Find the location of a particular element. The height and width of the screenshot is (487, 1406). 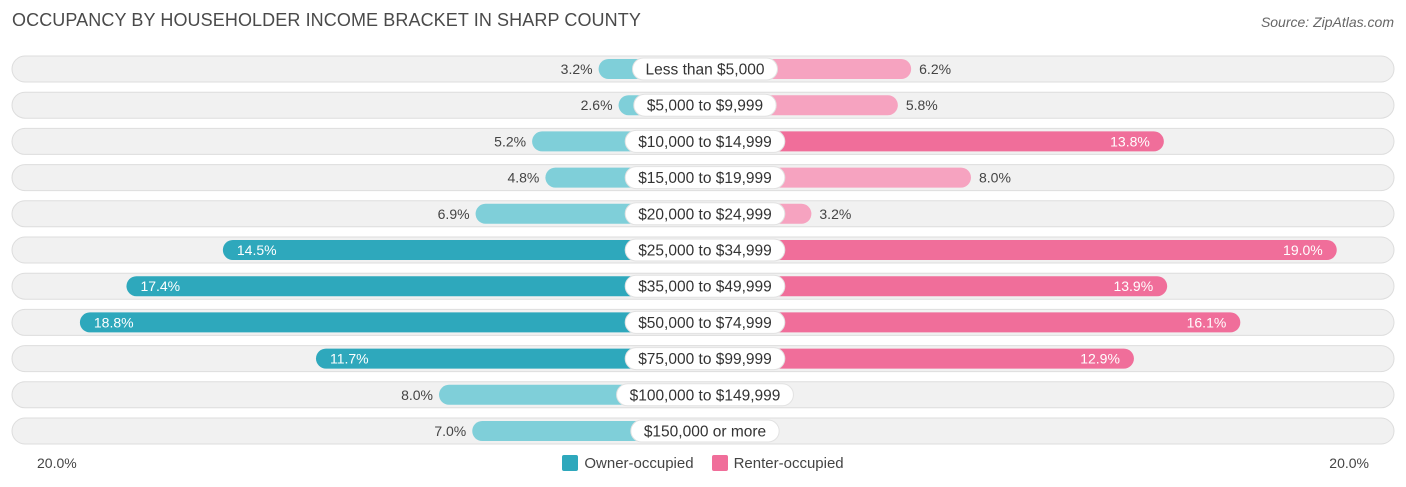

category-label: $75,000 to $99,999 is located at coordinates (705, 359).